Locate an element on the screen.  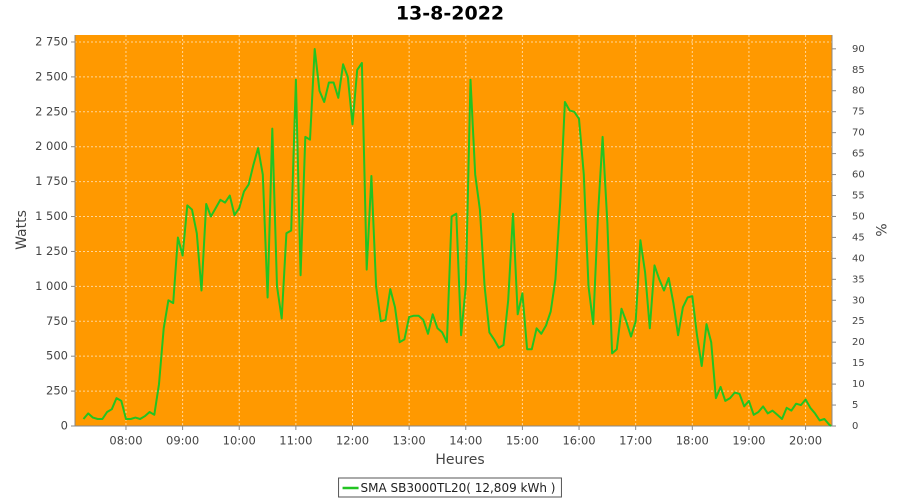
chart-title: 13-8-2022 is located at coordinates (450, 14).